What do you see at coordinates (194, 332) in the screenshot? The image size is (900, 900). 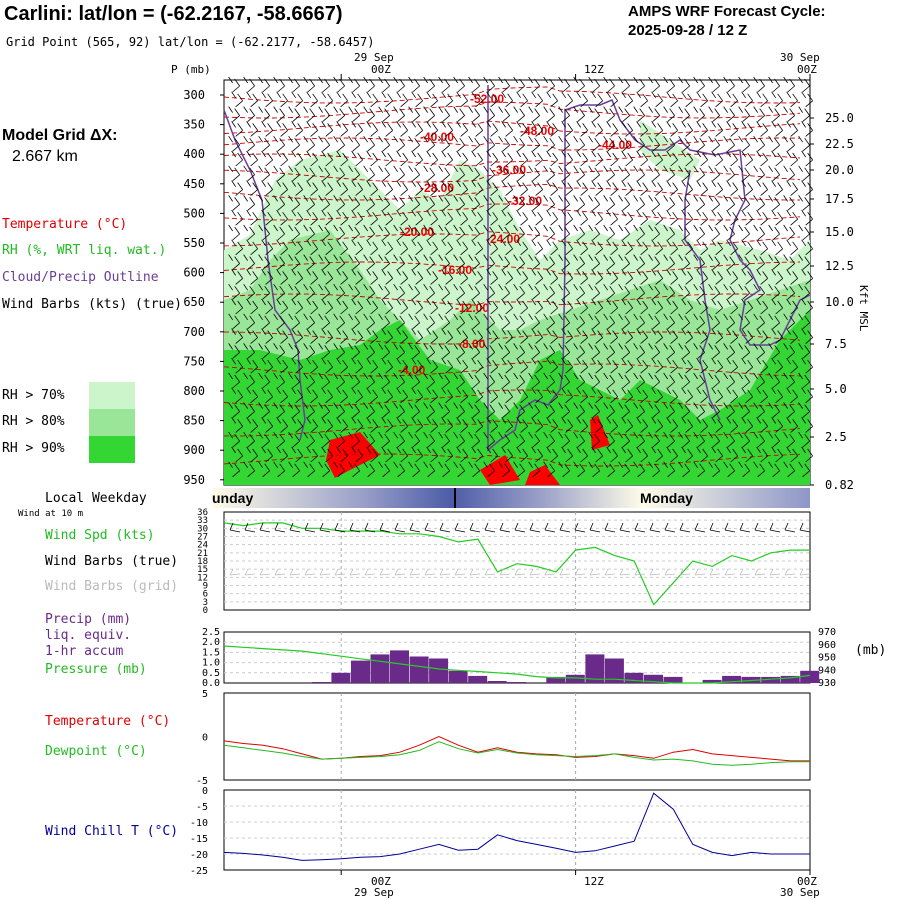 I see `pressure-tick-label: 700` at bounding box center [194, 332].